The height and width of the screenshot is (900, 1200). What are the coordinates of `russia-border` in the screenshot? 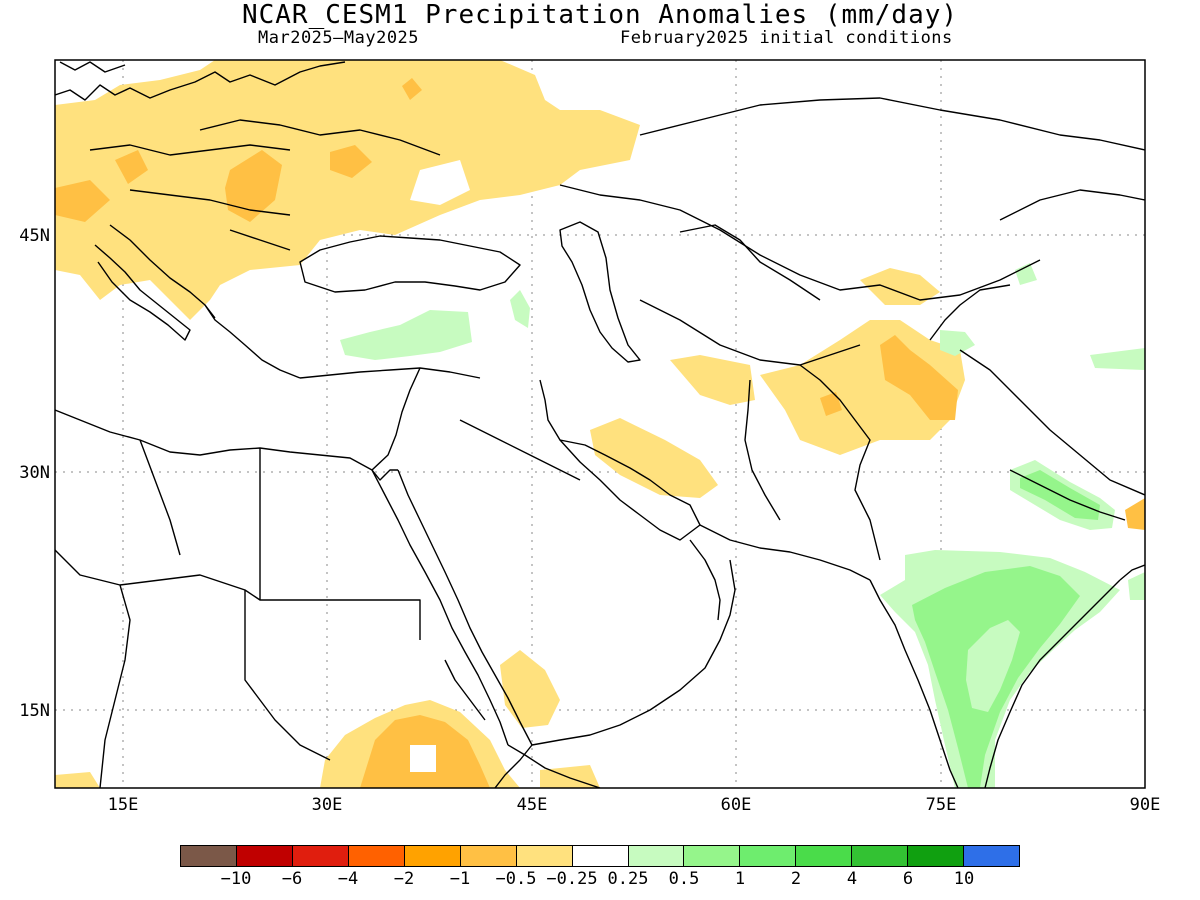 It's located at (892, 124).